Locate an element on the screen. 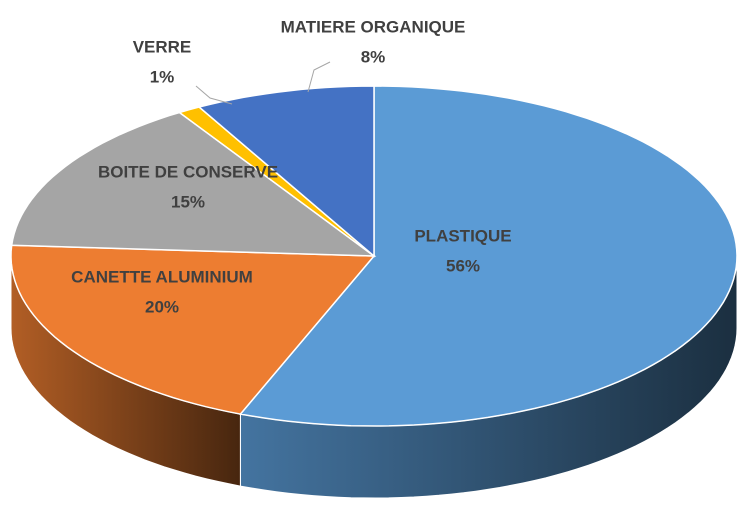  value-label: 15% is located at coordinates (188, 201).